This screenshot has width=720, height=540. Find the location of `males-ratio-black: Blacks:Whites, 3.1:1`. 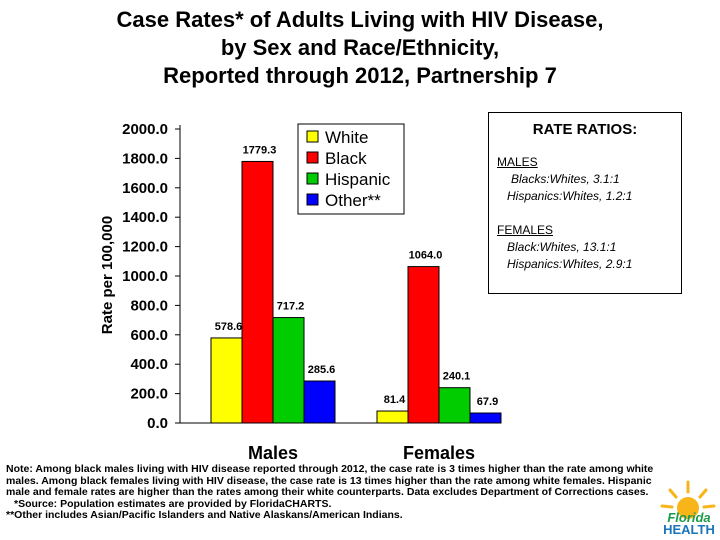

males-ratio-black: Blacks:Whites, 3.1:1 is located at coordinates (565, 179).